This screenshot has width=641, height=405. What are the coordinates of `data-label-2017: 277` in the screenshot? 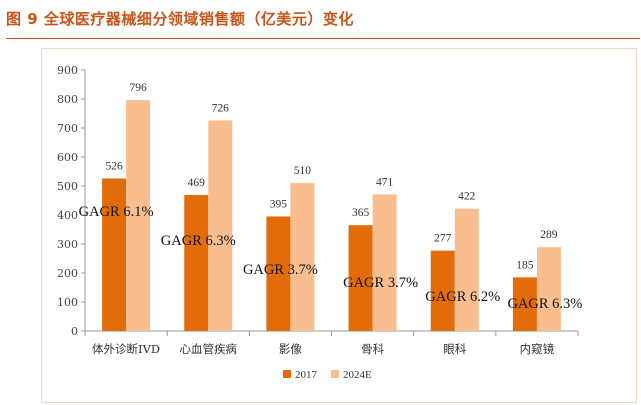 It's located at (443, 239).